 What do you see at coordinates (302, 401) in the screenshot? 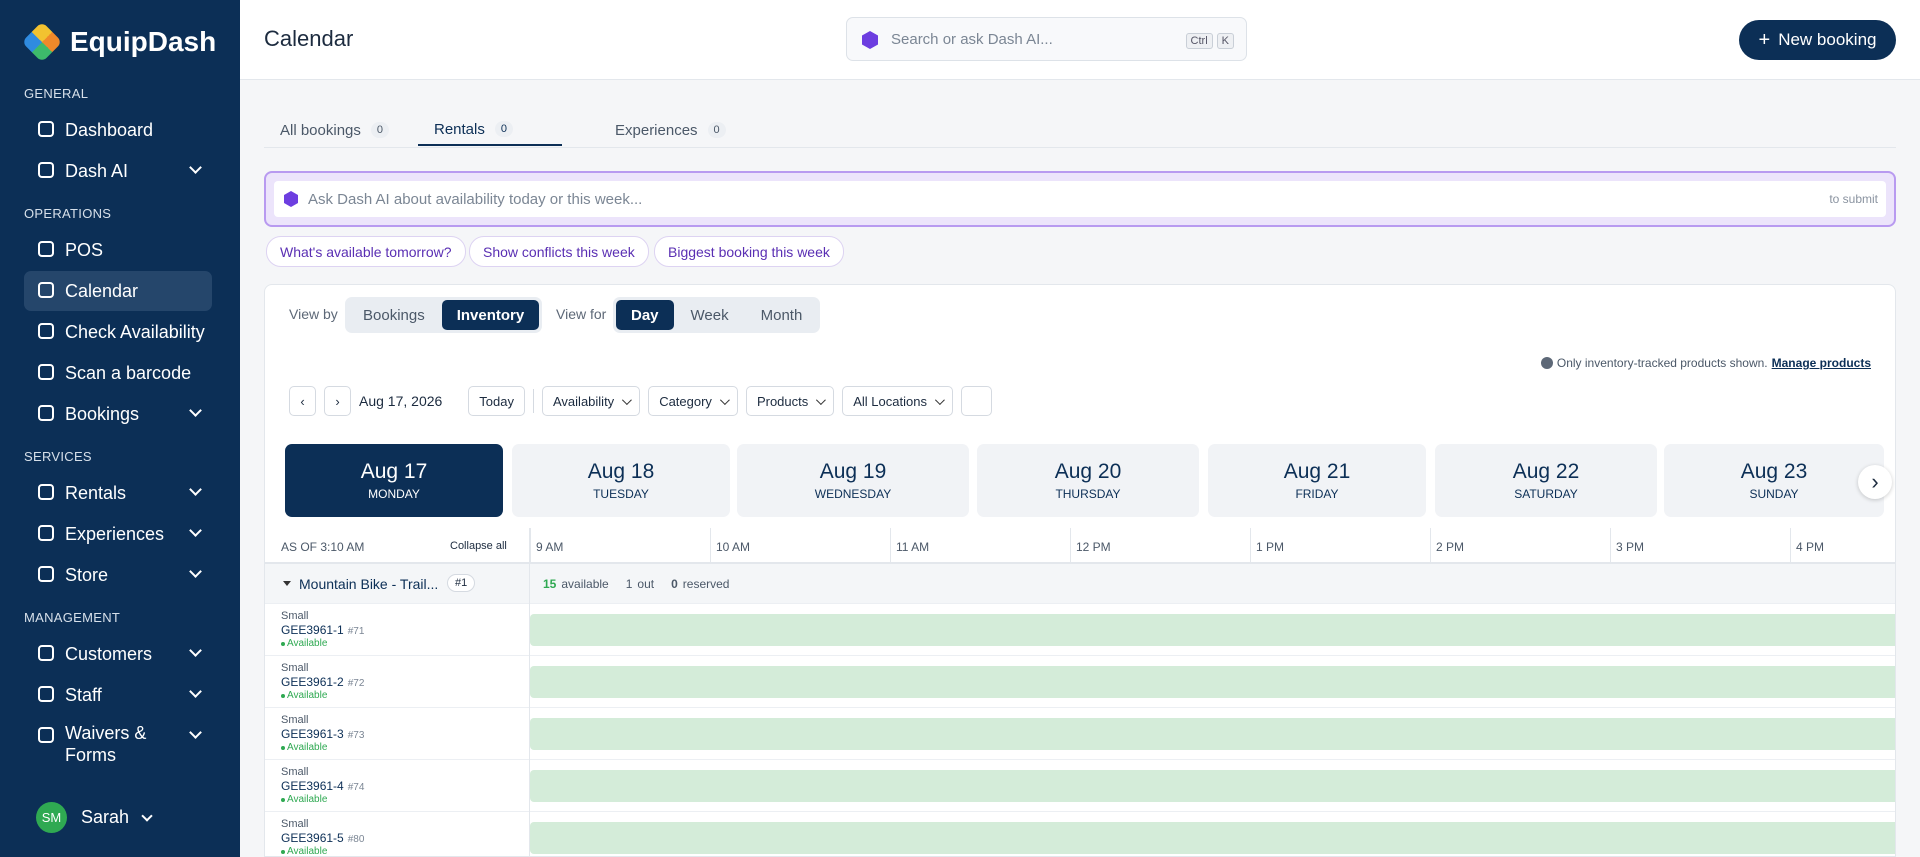
I see `prev-button: ‹` at bounding box center [302, 401].